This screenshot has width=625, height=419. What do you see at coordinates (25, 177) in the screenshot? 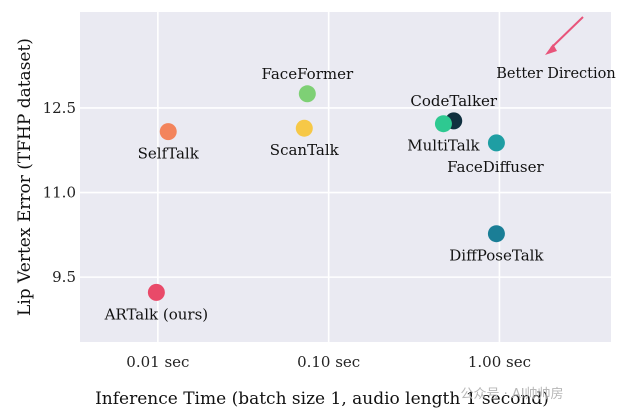
I see `y-axis-label: Lip Vertex Error (TFHP dataset)` at bounding box center [25, 177].